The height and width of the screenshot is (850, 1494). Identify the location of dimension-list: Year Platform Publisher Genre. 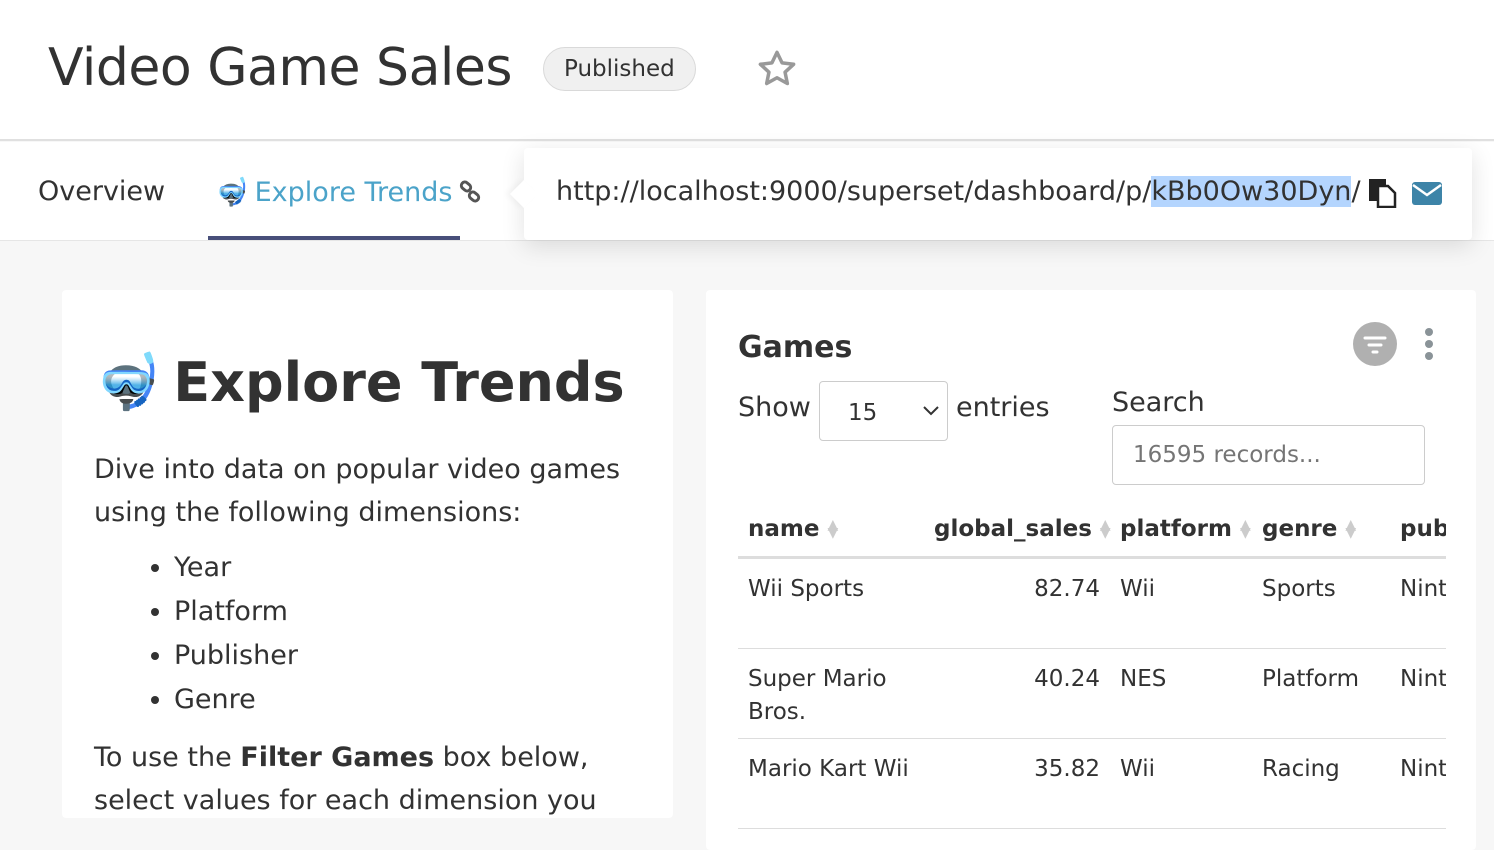
(407, 634).